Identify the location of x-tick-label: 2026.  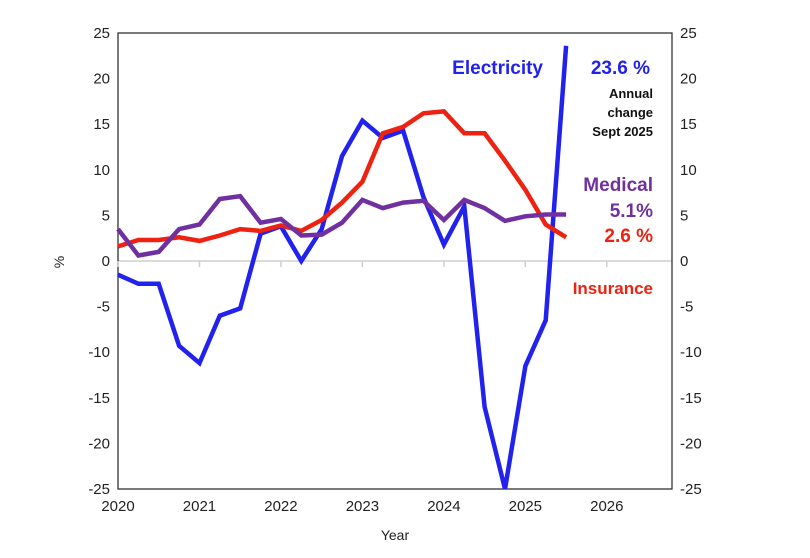
(606, 506).